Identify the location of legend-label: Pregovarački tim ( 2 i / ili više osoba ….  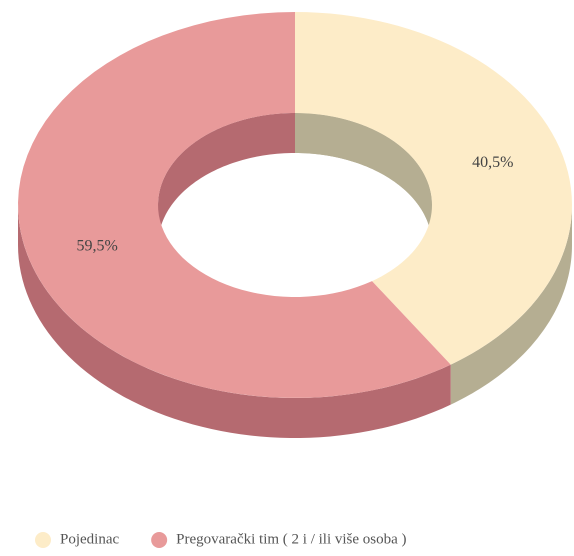
(291, 539).